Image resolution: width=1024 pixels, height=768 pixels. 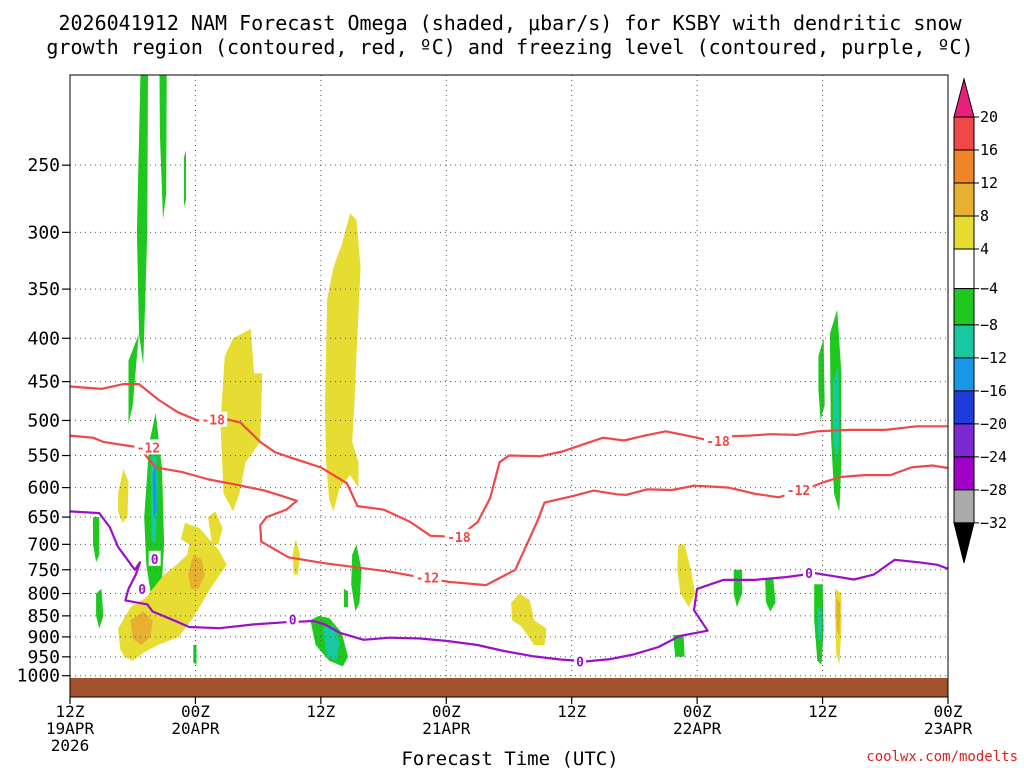 What do you see at coordinates (43, 289) in the screenshot?
I see `y-tick-label: 350` at bounding box center [43, 289].